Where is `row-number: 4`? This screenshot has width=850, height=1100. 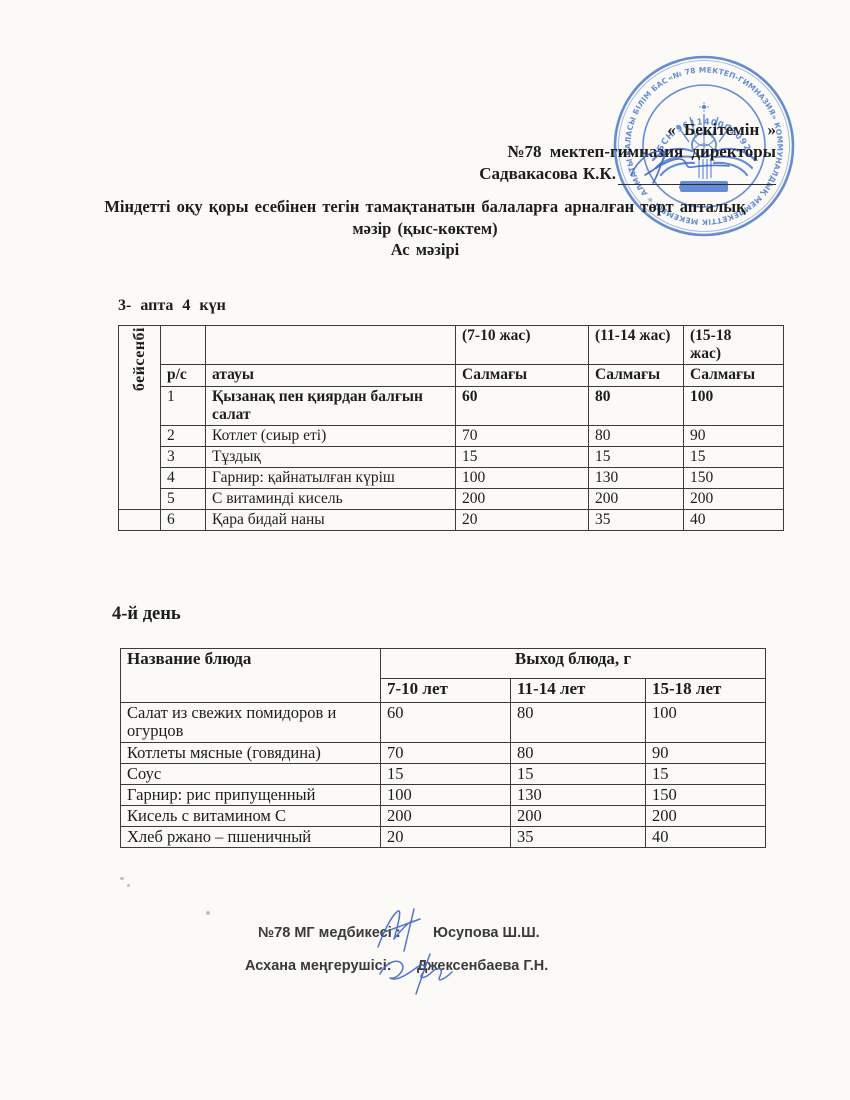 row-number: 4 is located at coordinates (183, 478).